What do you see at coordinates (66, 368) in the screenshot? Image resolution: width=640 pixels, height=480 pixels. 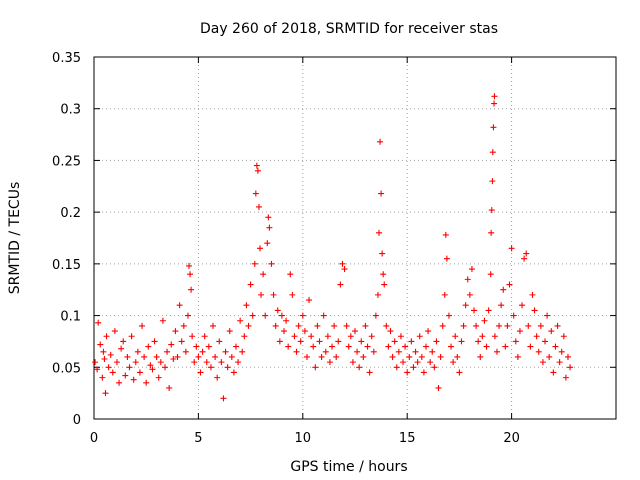 I see `y-tick-label: 0.05` at bounding box center [66, 368].